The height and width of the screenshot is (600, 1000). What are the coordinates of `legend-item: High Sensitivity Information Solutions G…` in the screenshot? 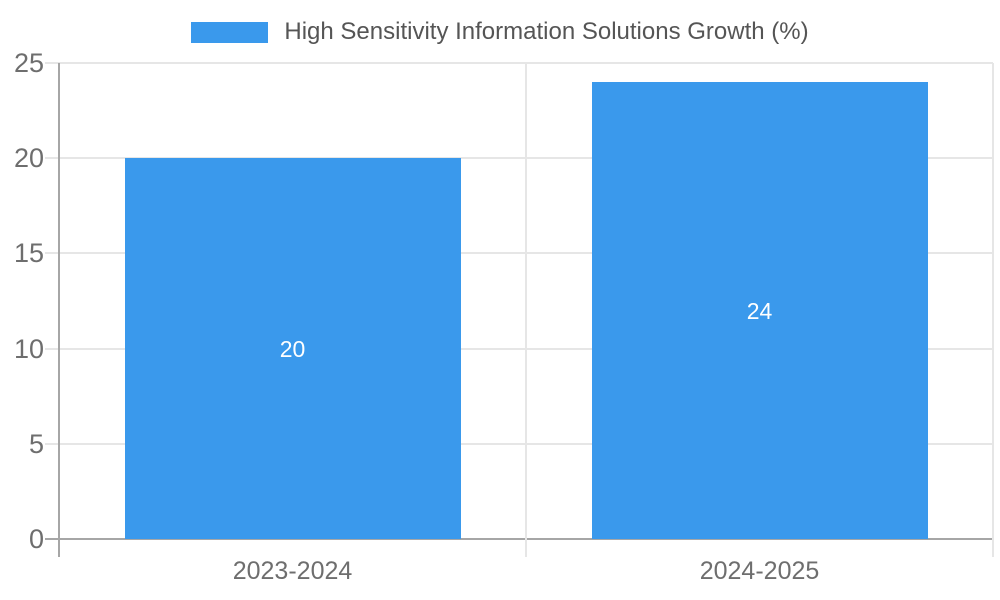 It's located at (500, 32).